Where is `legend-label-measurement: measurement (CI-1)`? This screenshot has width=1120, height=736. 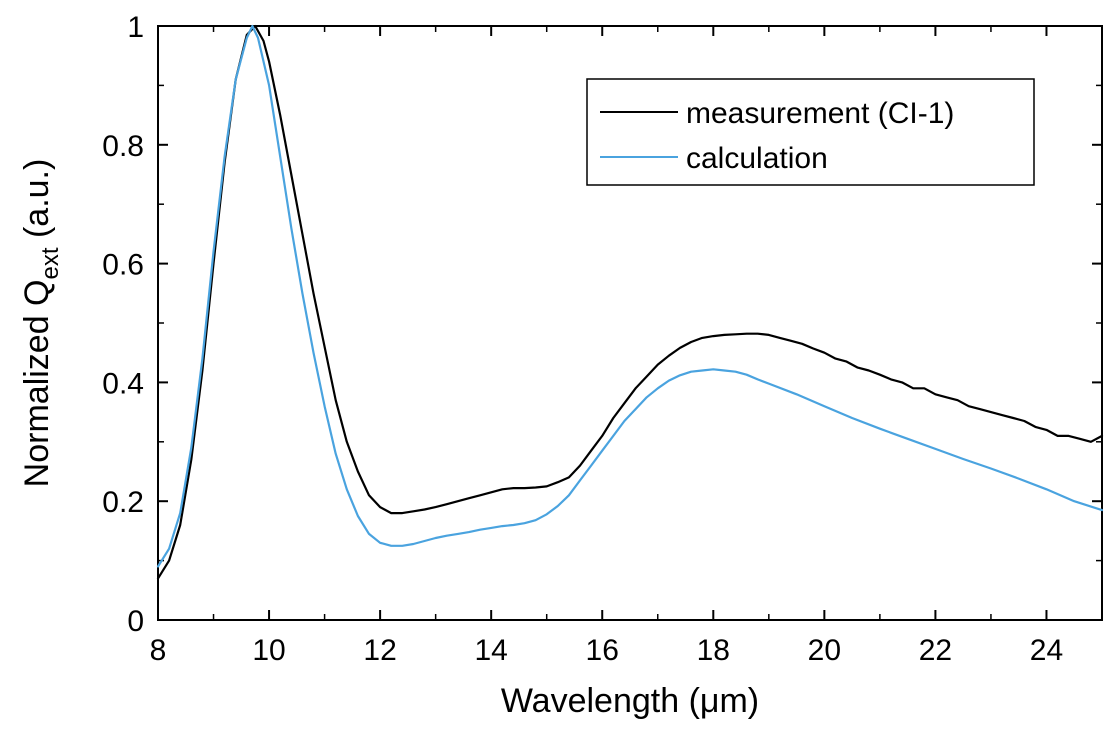
legend-label-measurement: measurement (CI-1) is located at coordinates (820, 113).